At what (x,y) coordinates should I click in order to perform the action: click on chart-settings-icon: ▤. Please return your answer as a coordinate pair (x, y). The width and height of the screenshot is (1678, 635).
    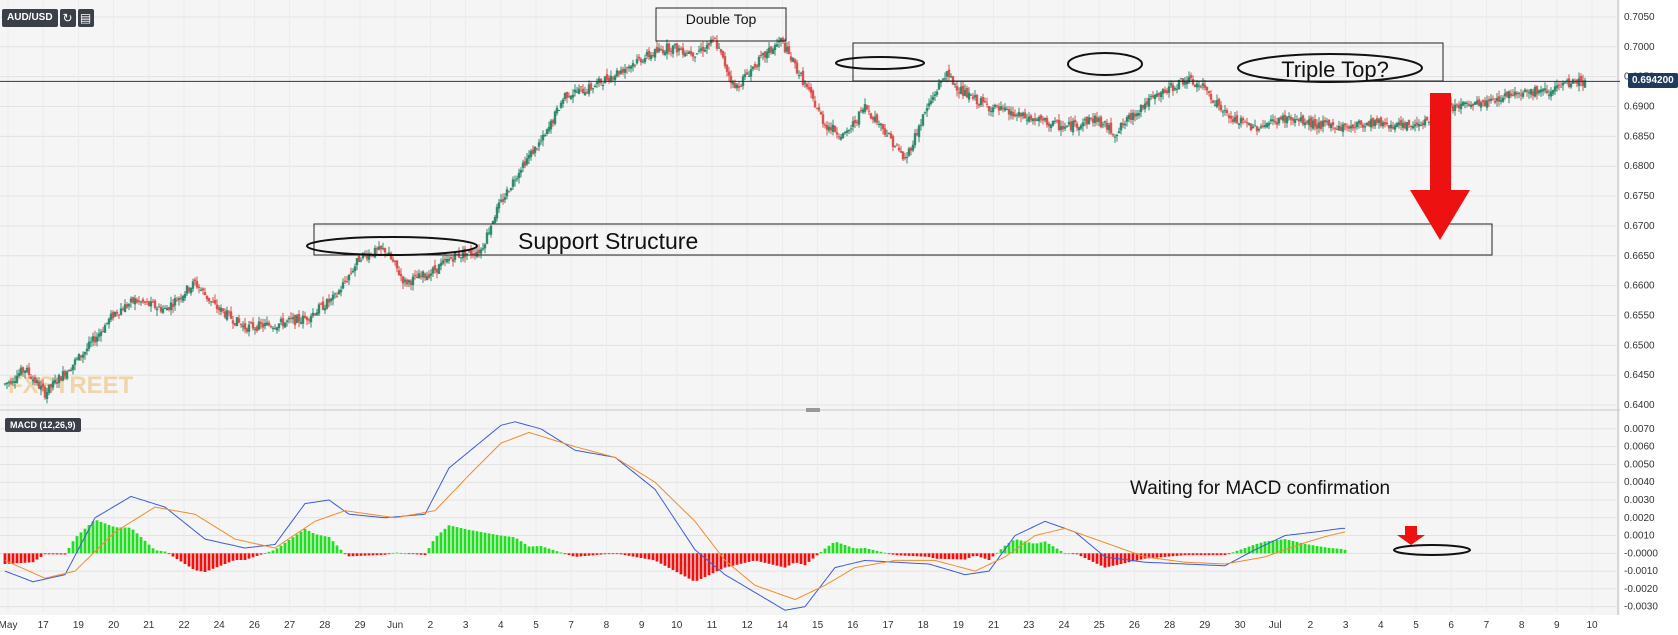
    Looking at the image, I should click on (85, 18).